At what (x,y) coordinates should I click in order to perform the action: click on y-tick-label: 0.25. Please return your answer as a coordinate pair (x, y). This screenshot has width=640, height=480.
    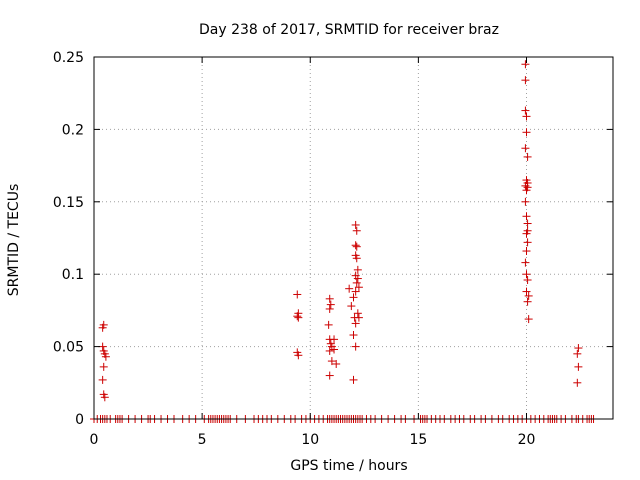
    Looking at the image, I should click on (68, 58).